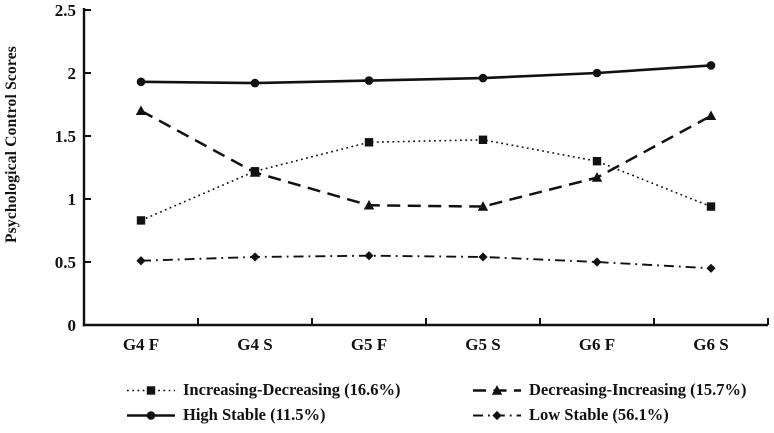 This screenshot has width=774, height=433. Describe the element at coordinates (497, 415) in the screenshot. I see `dash-dot-diamond-line-sample-icon` at that location.